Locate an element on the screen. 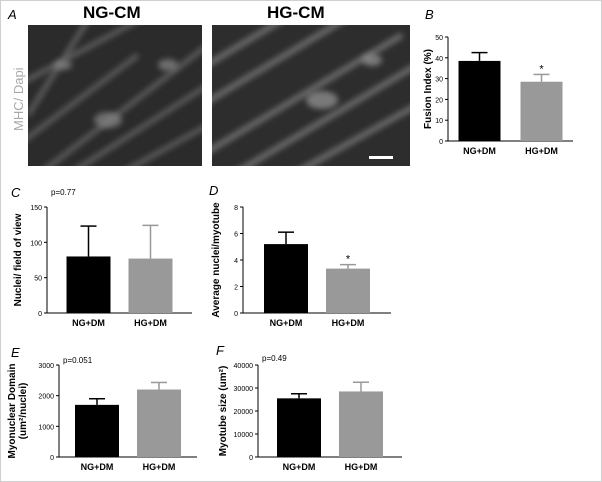 The height and width of the screenshot is (482, 602). chart-d-y-tick-label: 2 is located at coordinates (236, 288).